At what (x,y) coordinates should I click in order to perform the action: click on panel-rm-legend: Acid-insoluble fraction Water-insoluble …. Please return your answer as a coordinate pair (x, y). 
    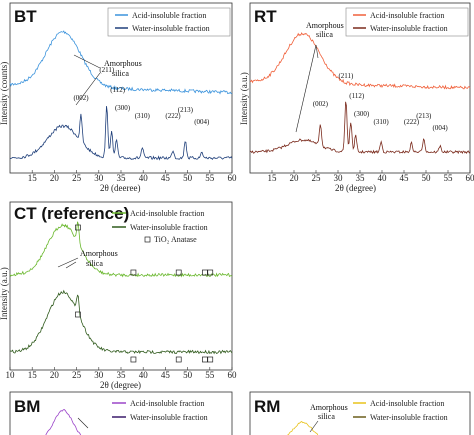
    Looking at the image, I should click on (400, 410).